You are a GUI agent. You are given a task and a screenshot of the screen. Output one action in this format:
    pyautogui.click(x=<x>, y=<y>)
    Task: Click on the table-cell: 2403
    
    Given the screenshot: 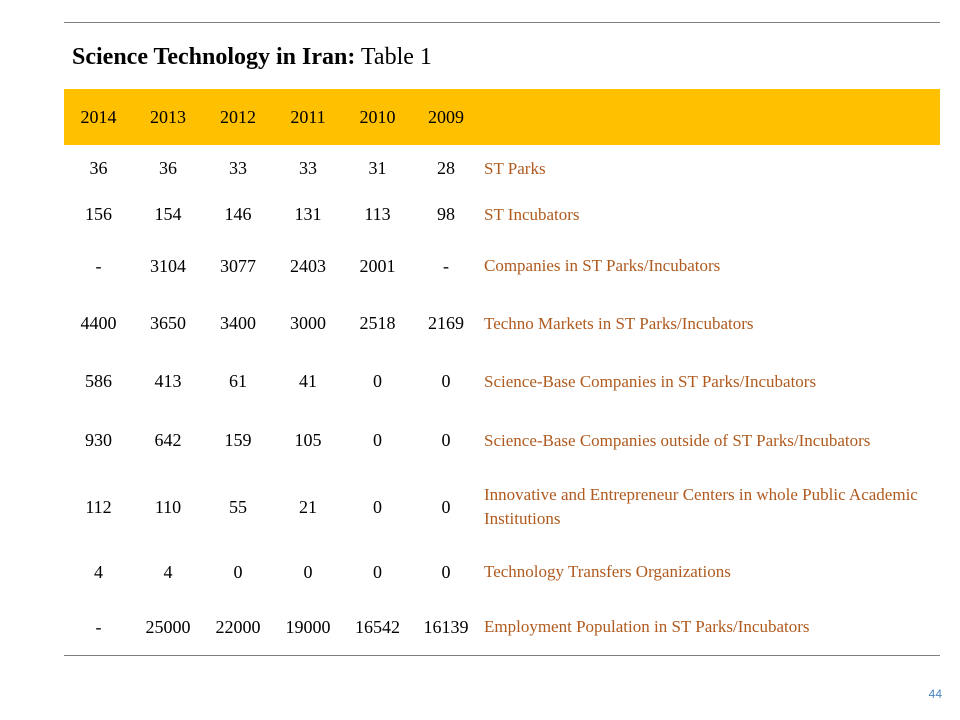 What is the action you would take?
    pyautogui.click(x=308, y=265)
    